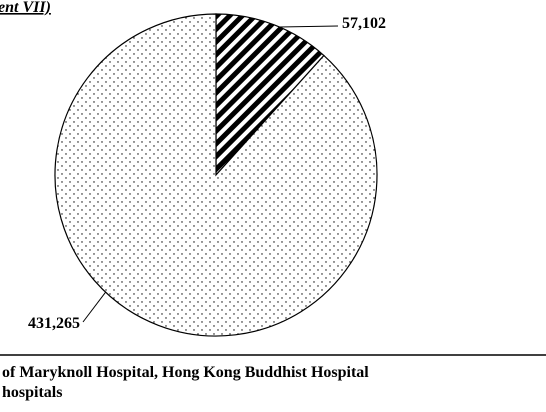 This screenshot has height=412, width=546. Describe the element at coordinates (32, 392) in the screenshot. I see `note: hospitals` at that location.